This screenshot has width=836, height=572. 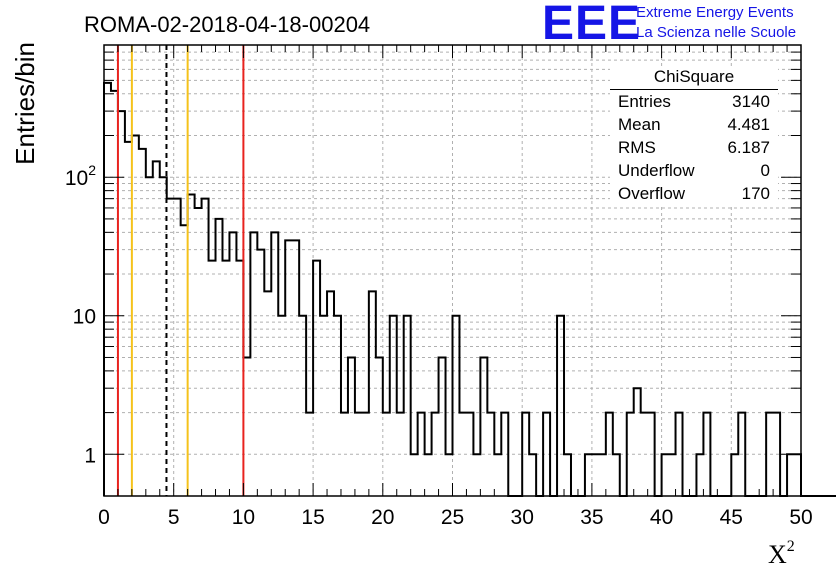 What do you see at coordinates (522, 517) in the screenshot?
I see `x-tick-label: 30` at bounding box center [522, 517].